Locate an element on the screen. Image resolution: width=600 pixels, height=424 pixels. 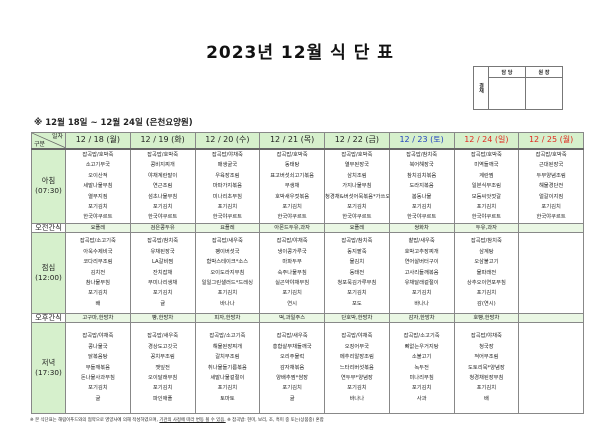
menu-item: 소불고기 is located at coordinates (421, 357).